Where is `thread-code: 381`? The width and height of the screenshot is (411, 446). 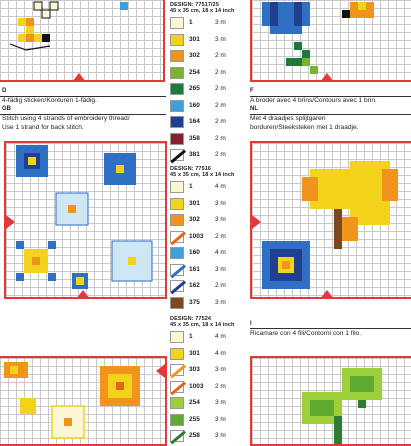 thread-code: 381 is located at coordinates (194, 154).